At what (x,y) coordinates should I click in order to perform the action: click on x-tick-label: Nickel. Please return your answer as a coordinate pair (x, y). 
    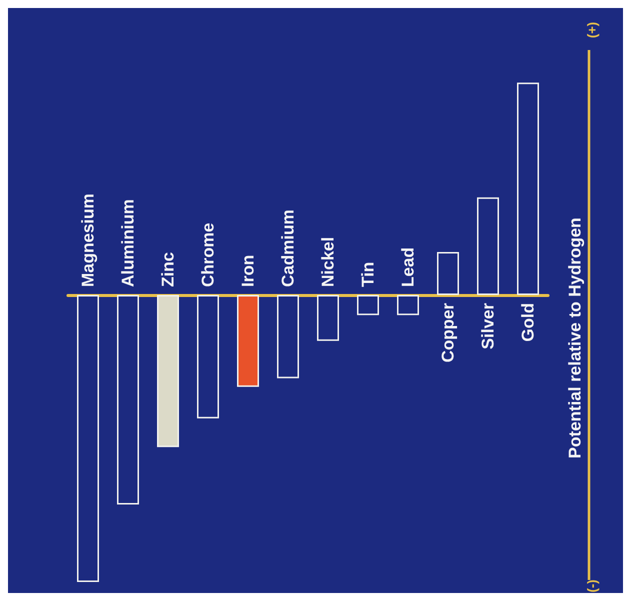
    Looking at the image, I should click on (328, 261).